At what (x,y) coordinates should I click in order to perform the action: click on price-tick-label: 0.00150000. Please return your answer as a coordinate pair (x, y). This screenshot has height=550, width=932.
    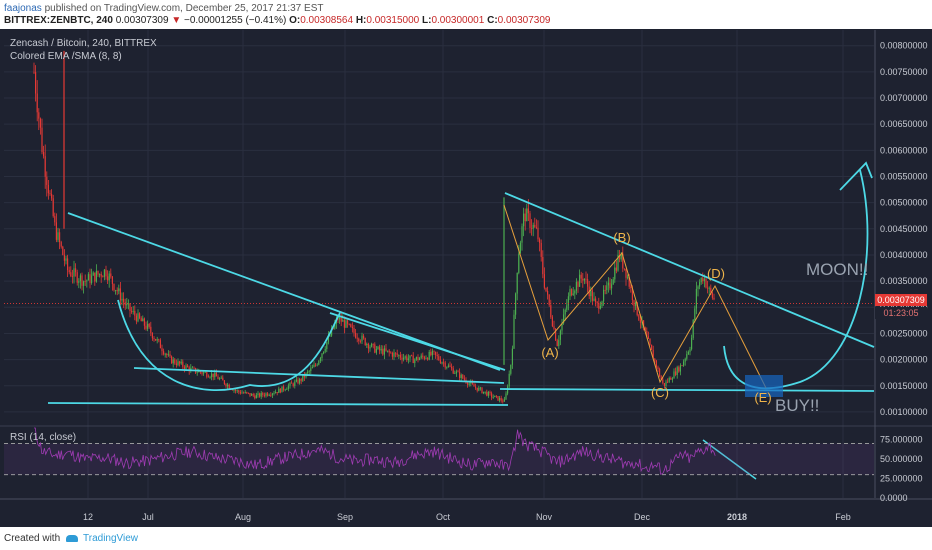
    Looking at the image, I should click on (904, 386).